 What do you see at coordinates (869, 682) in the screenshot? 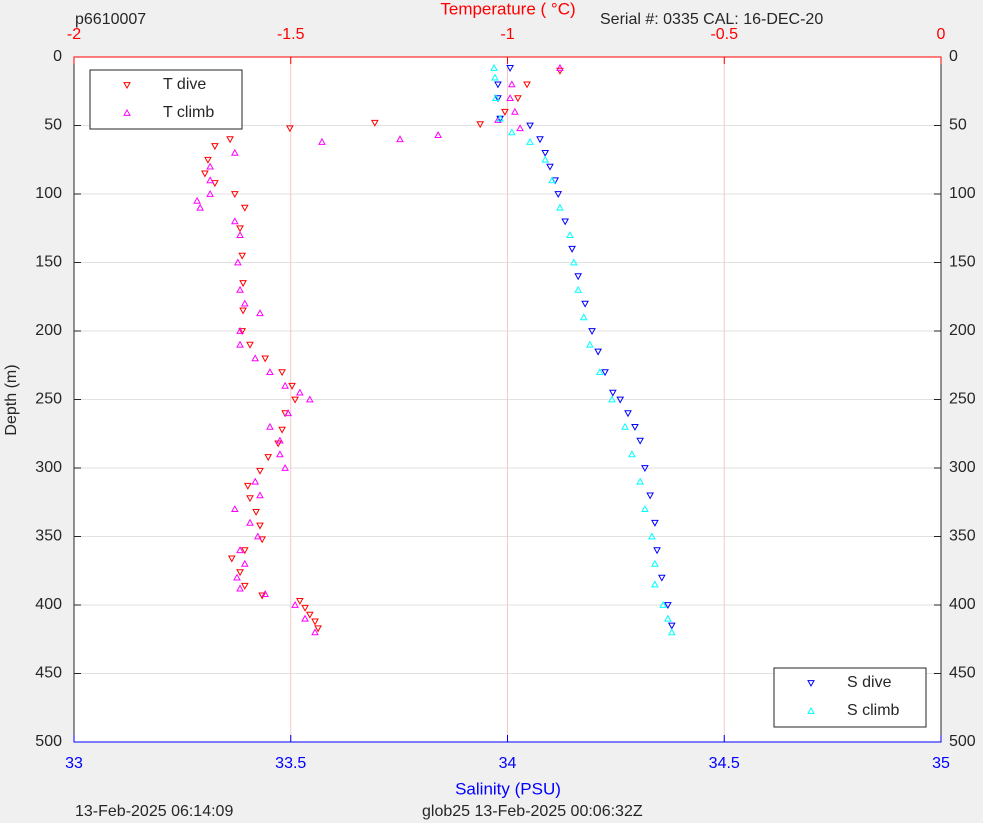
I see `legend-label: S dive` at bounding box center [869, 682].